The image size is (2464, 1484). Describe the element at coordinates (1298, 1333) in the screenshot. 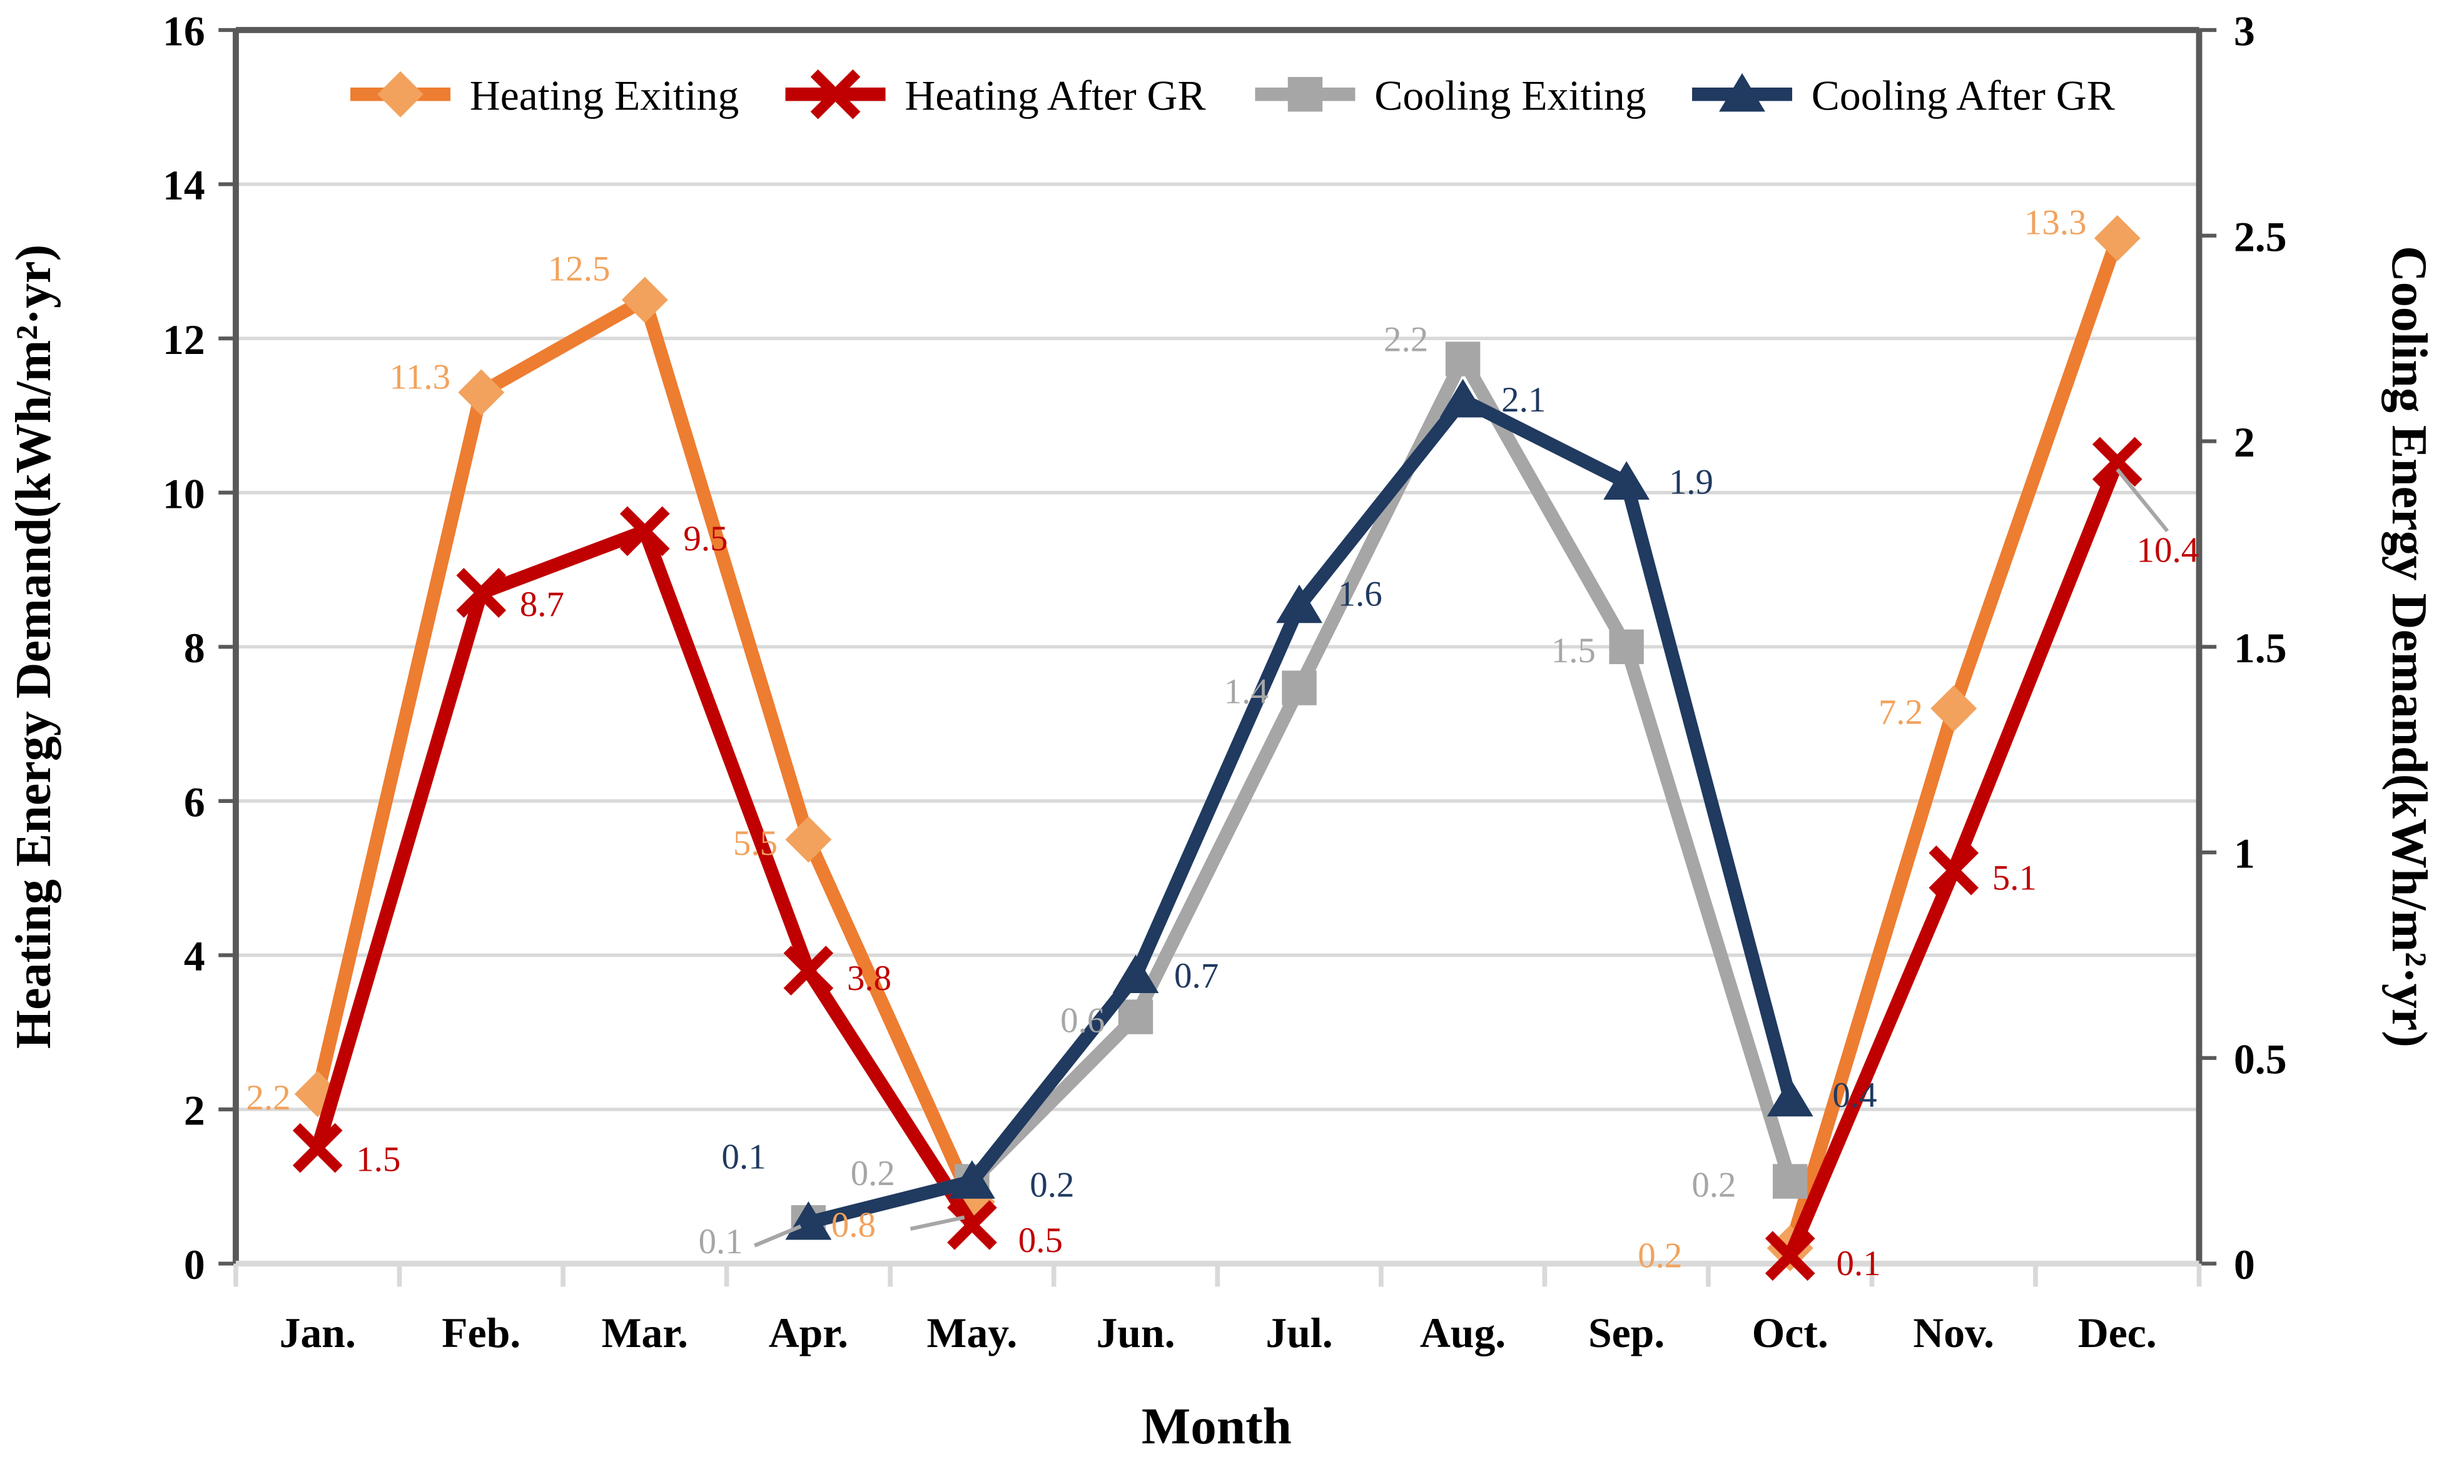

I see `month-tick-label: Jul.` at that location.